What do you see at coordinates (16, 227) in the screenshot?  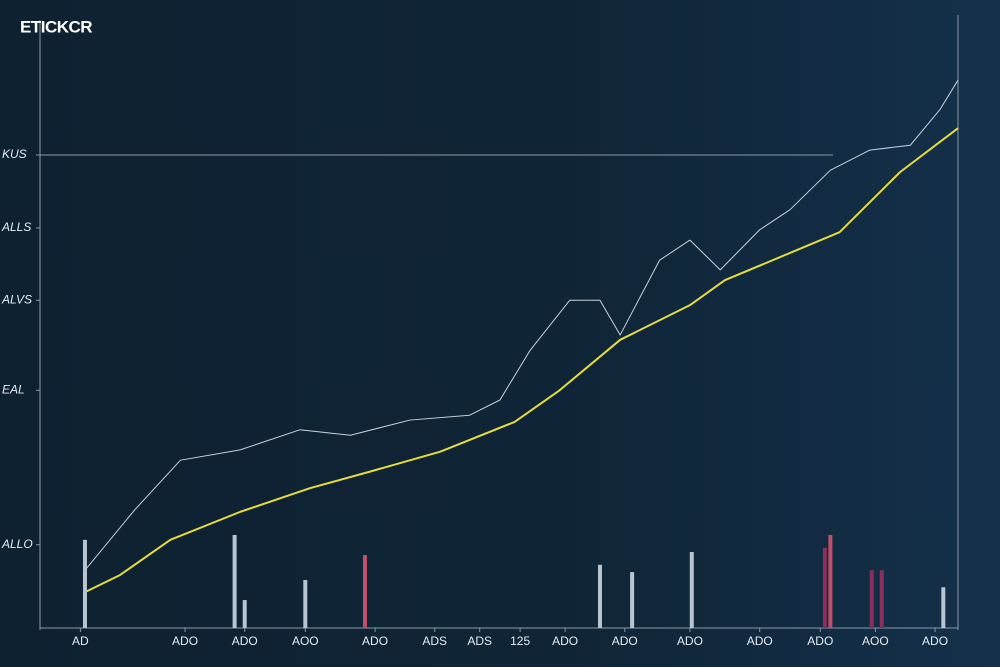 I see `y-tick-label: ALLS` at bounding box center [16, 227].